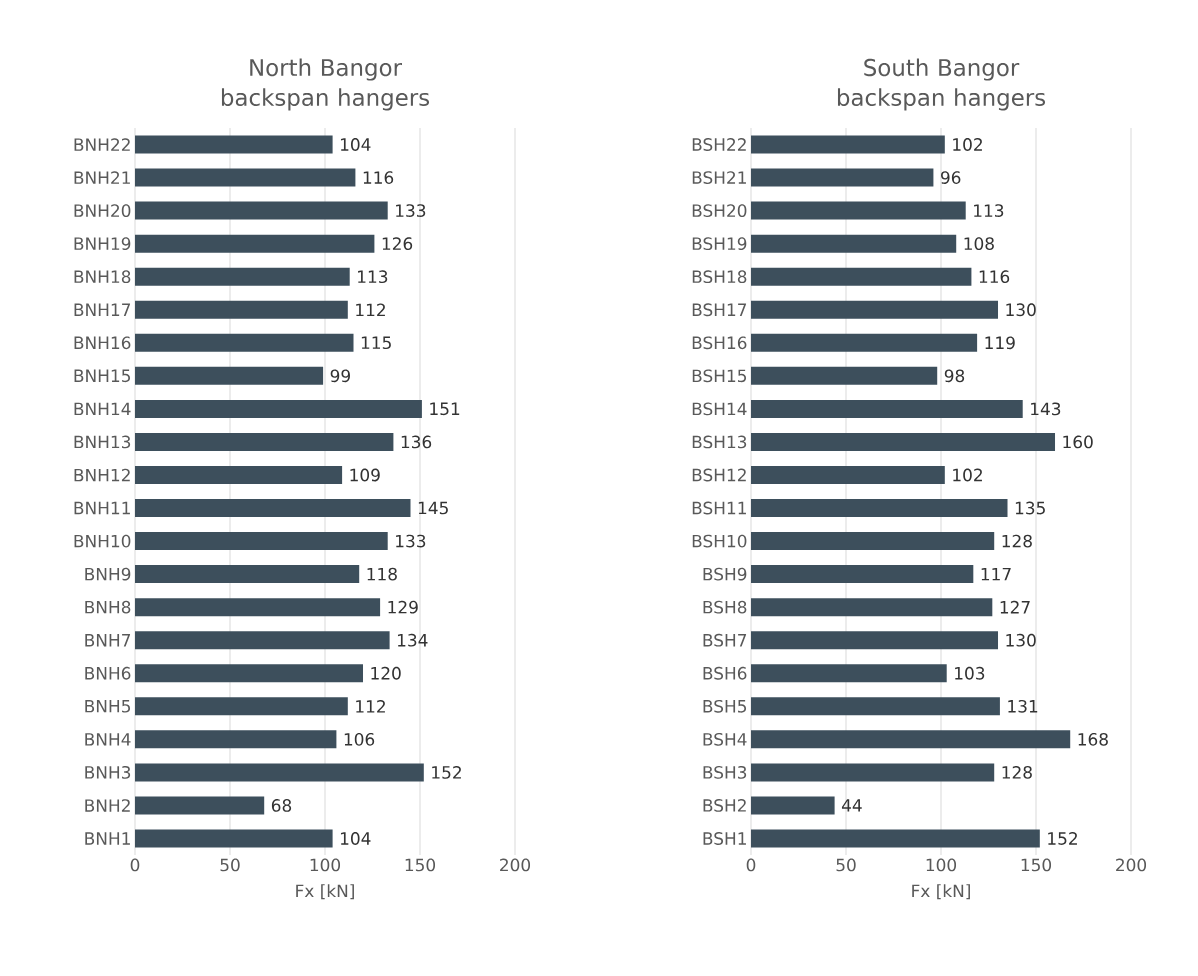 This screenshot has width=1198, height=976. I want to click on data-label: 134, so click(412, 640).